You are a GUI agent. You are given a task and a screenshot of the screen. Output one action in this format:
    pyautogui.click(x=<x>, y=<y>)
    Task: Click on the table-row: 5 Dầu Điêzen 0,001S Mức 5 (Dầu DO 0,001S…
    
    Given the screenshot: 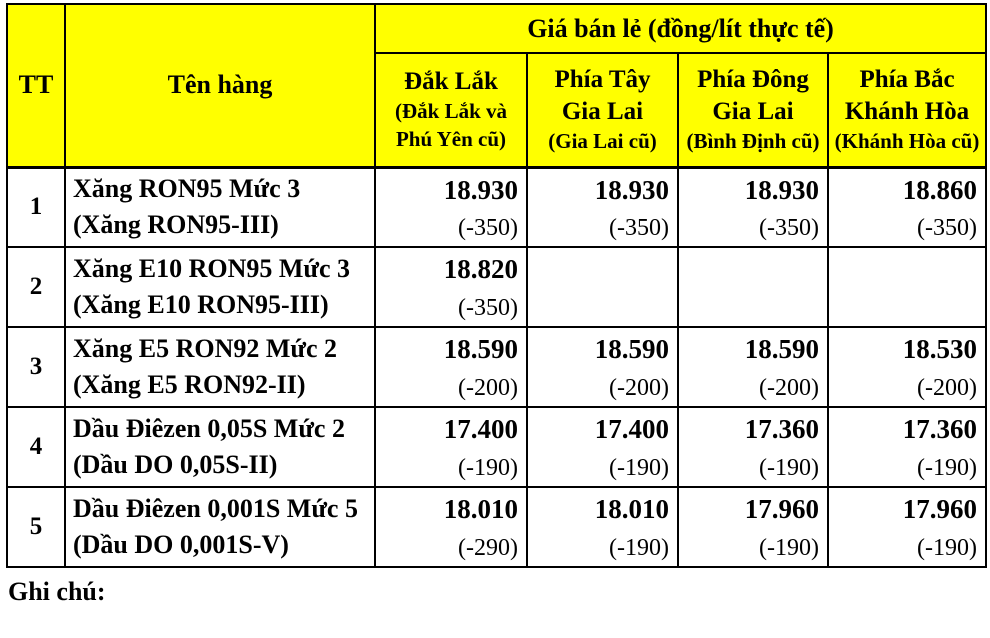 What is the action you would take?
    pyautogui.click(x=497, y=527)
    